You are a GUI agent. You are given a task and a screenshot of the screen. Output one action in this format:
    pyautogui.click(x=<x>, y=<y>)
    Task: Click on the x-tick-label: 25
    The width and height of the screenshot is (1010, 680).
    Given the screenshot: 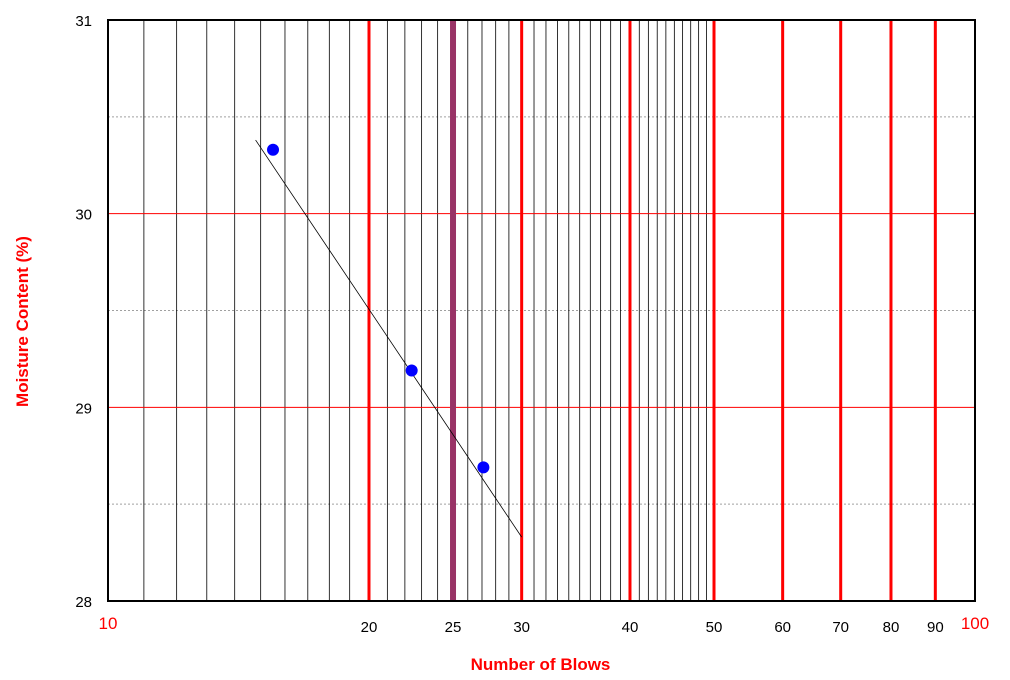 What is the action you would take?
    pyautogui.click(x=453, y=627)
    